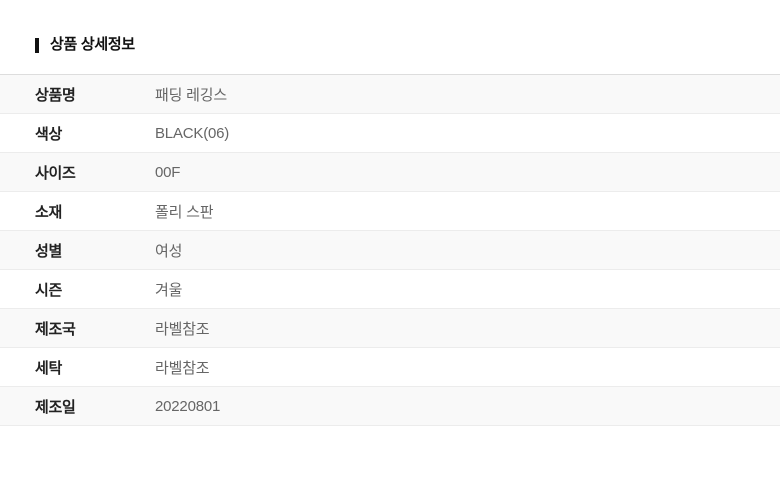  What do you see at coordinates (390, 289) in the screenshot?
I see `table-row: 시즌 겨울` at bounding box center [390, 289].